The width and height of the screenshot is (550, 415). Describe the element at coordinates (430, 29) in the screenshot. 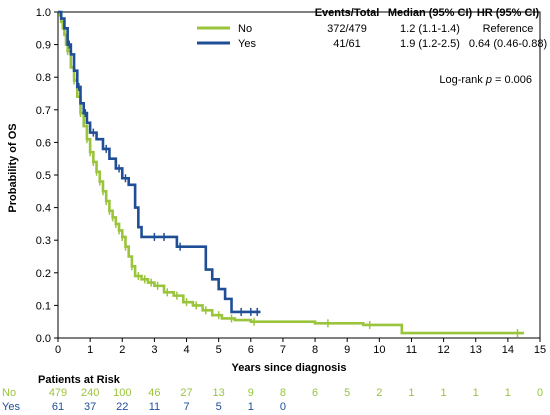

I see `legend-series-no-median: 1.2 (1.1-1.4)` at that location.